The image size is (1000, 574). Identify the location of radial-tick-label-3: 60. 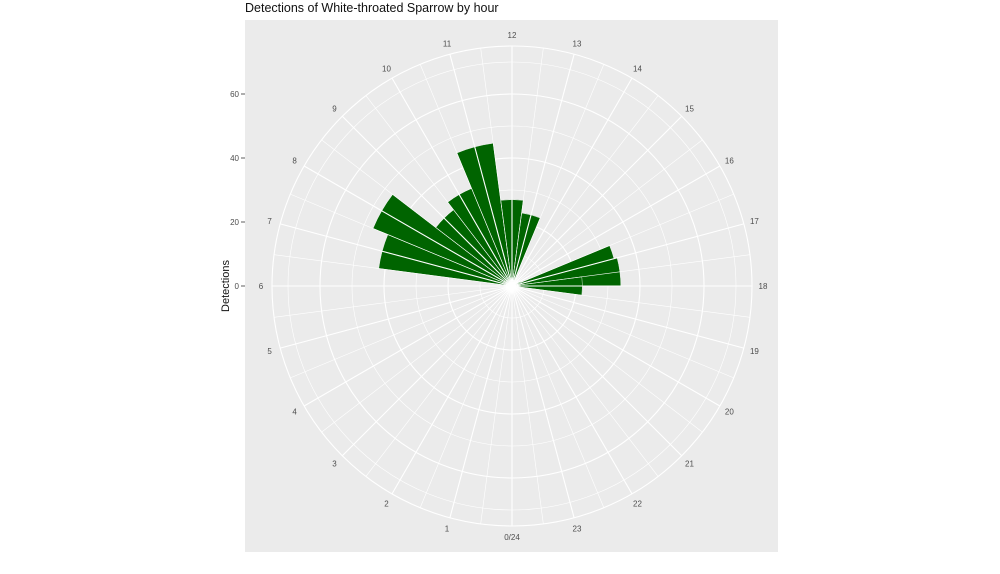
(234, 94).